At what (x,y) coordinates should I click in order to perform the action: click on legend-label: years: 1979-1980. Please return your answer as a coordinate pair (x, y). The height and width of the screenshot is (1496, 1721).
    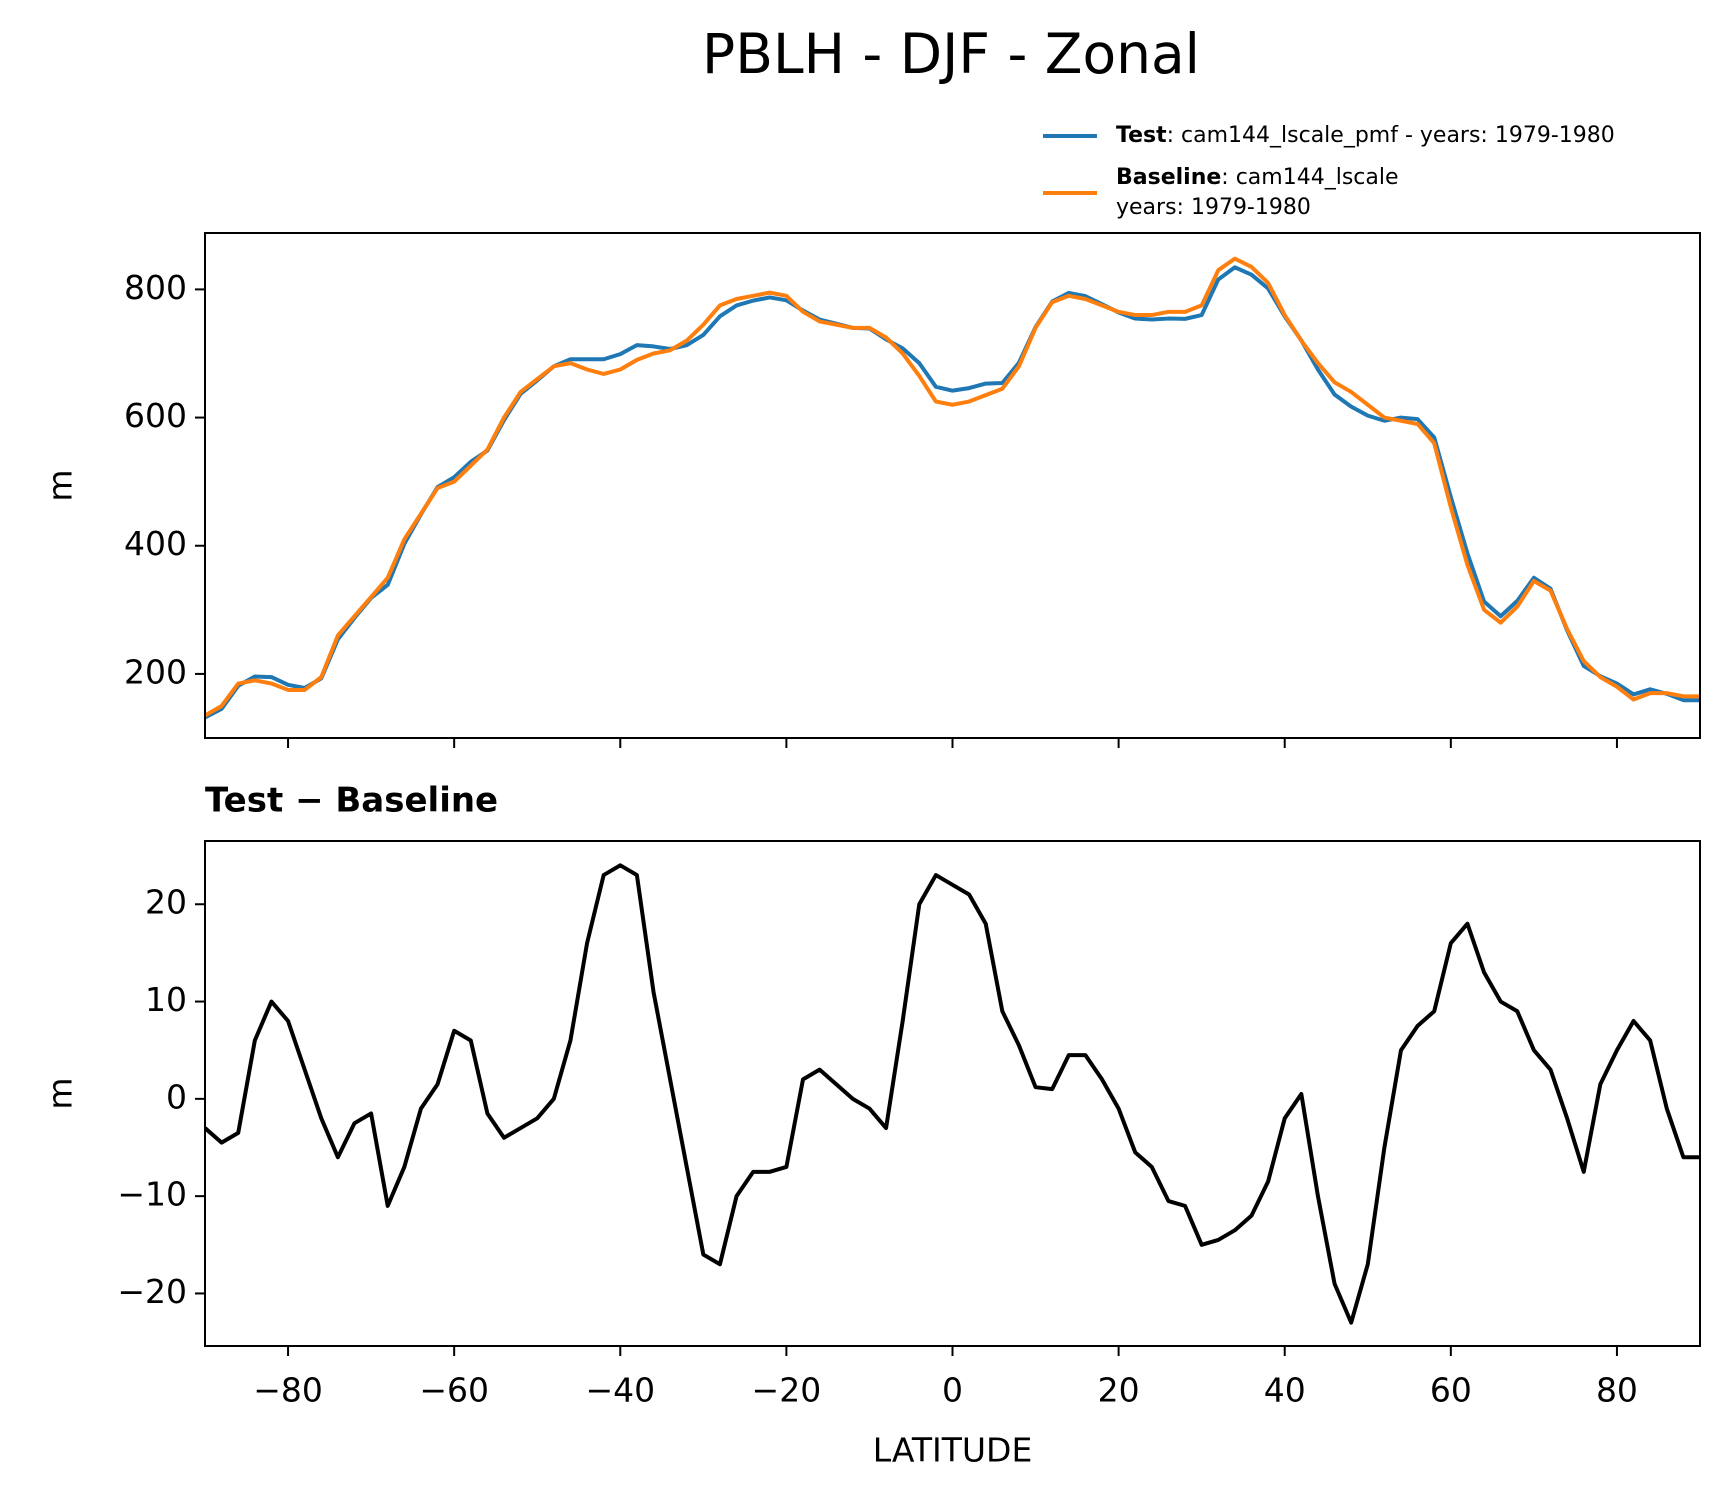
    Looking at the image, I should click on (1213, 207).